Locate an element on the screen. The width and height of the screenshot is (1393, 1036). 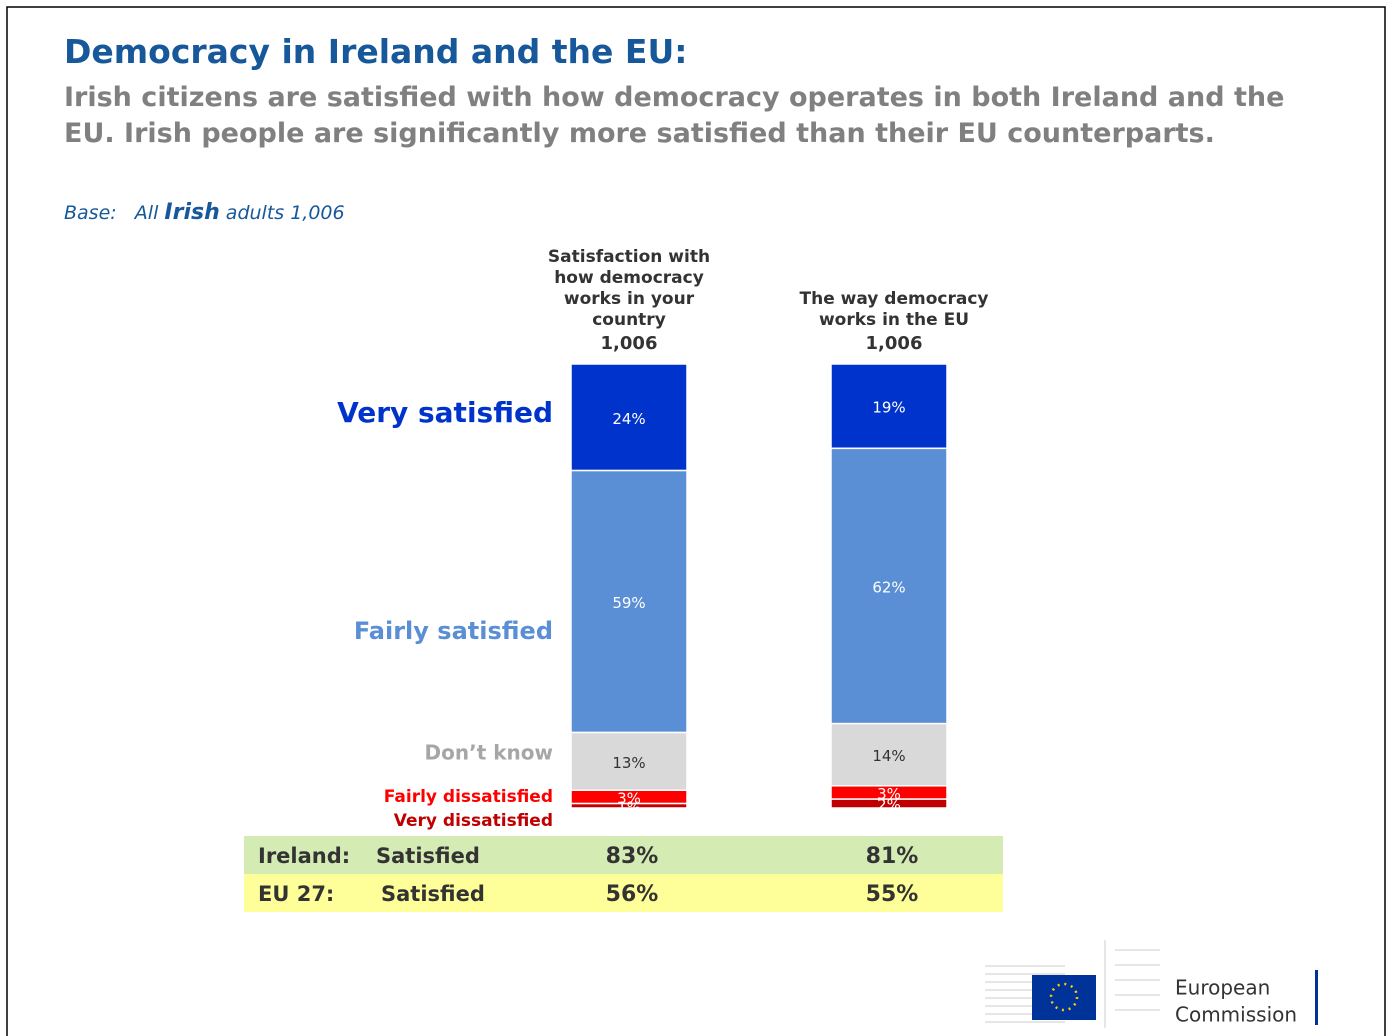
value-label: 14% is located at coordinates (888, 756).